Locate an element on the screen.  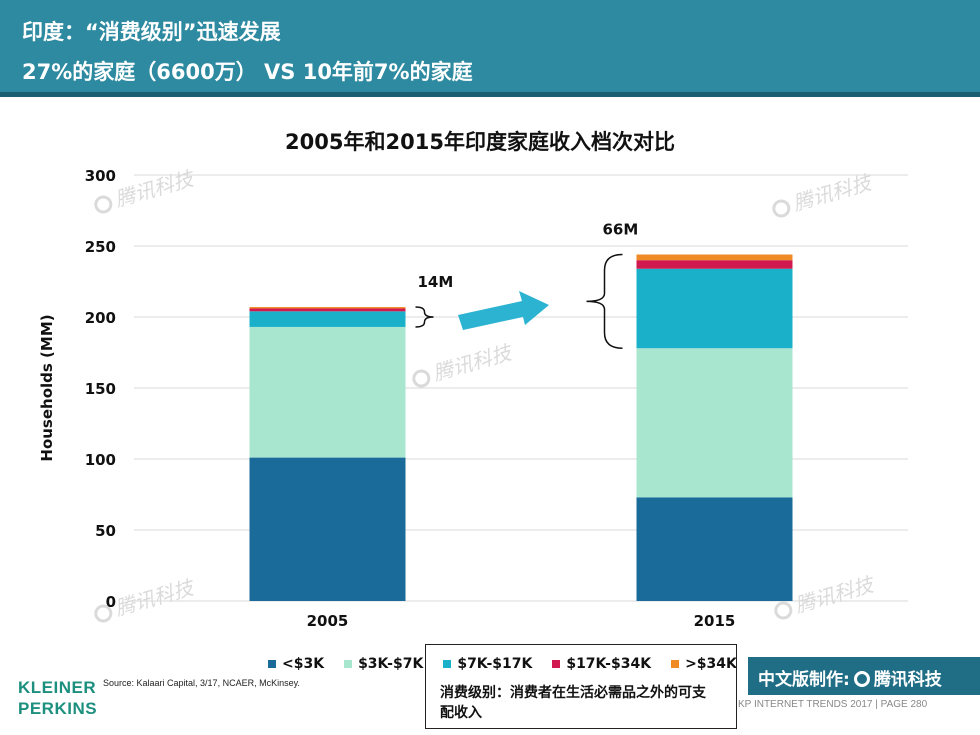
legend-item: $3K-$7K is located at coordinates (383, 664).